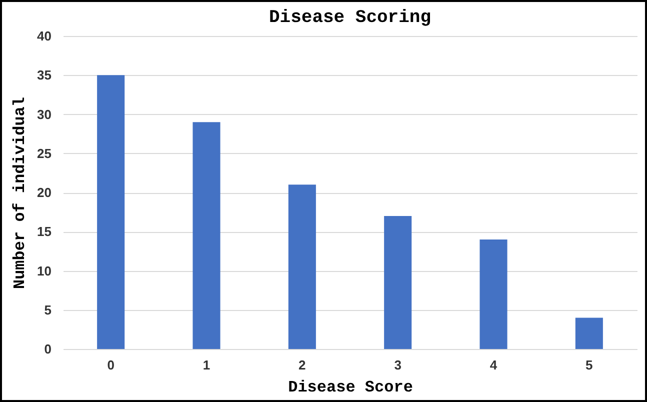 The image size is (647, 402). Describe the element at coordinates (206, 365) in the screenshot. I see `x-tick-label: 1` at that location.